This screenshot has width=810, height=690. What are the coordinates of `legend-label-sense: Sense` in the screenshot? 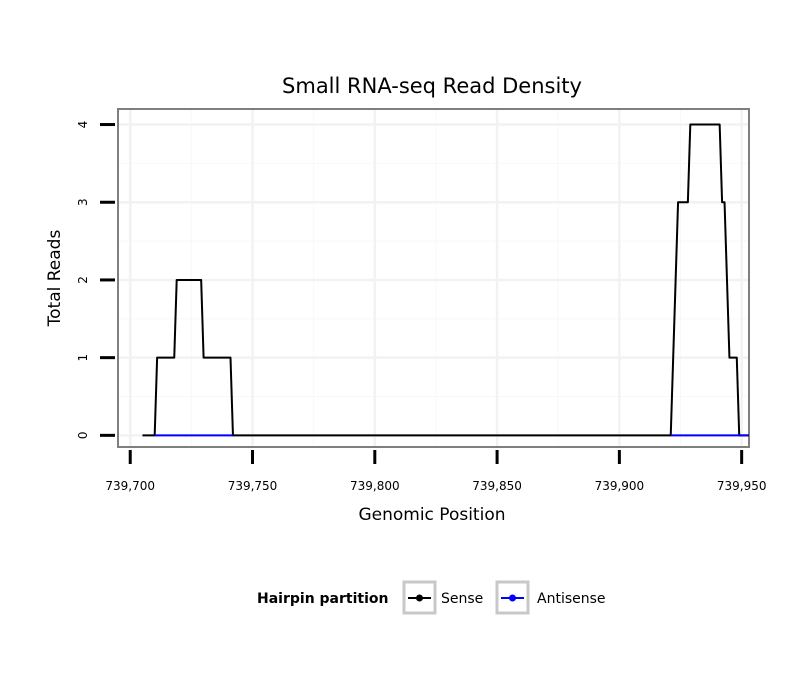 It's located at (462, 599).